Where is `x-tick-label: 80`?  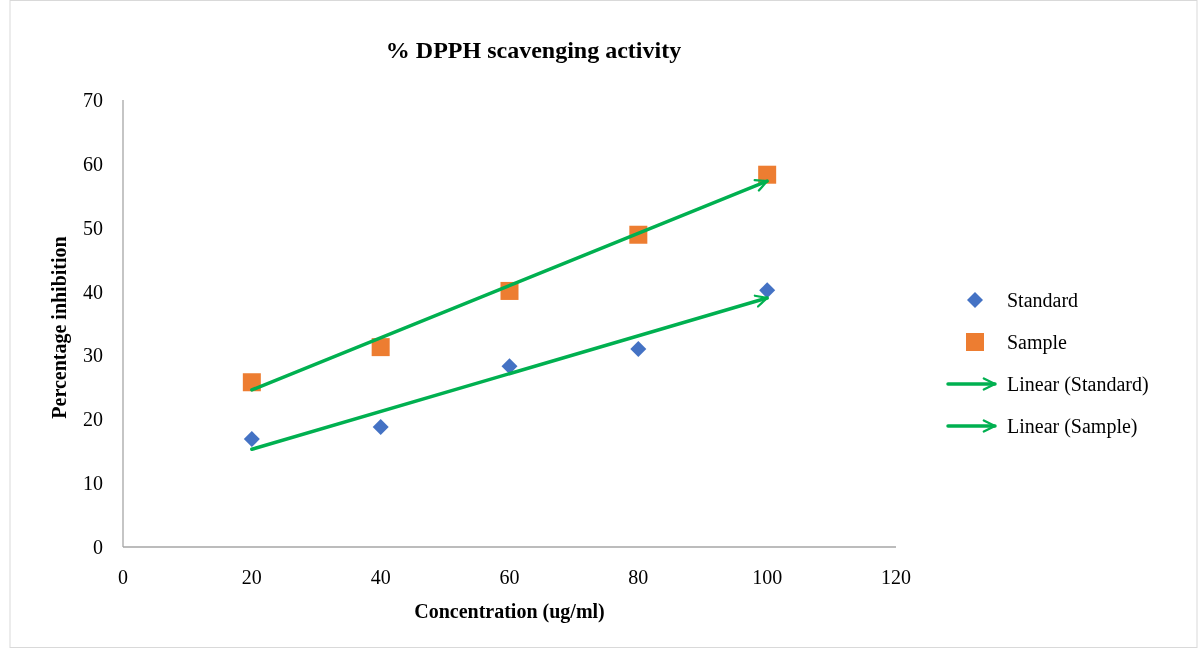
x-tick-label: 80 is located at coordinates (638, 577).